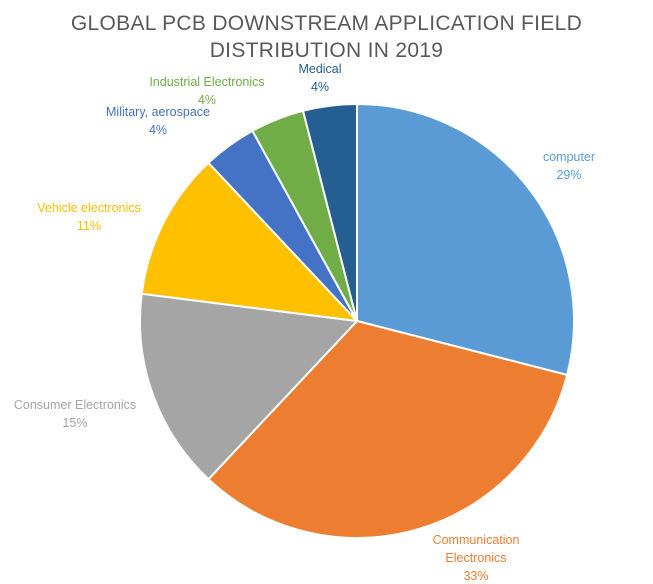 The width and height of the screenshot is (653, 584). I want to click on data-label-name-computer: computer, so click(569, 157).